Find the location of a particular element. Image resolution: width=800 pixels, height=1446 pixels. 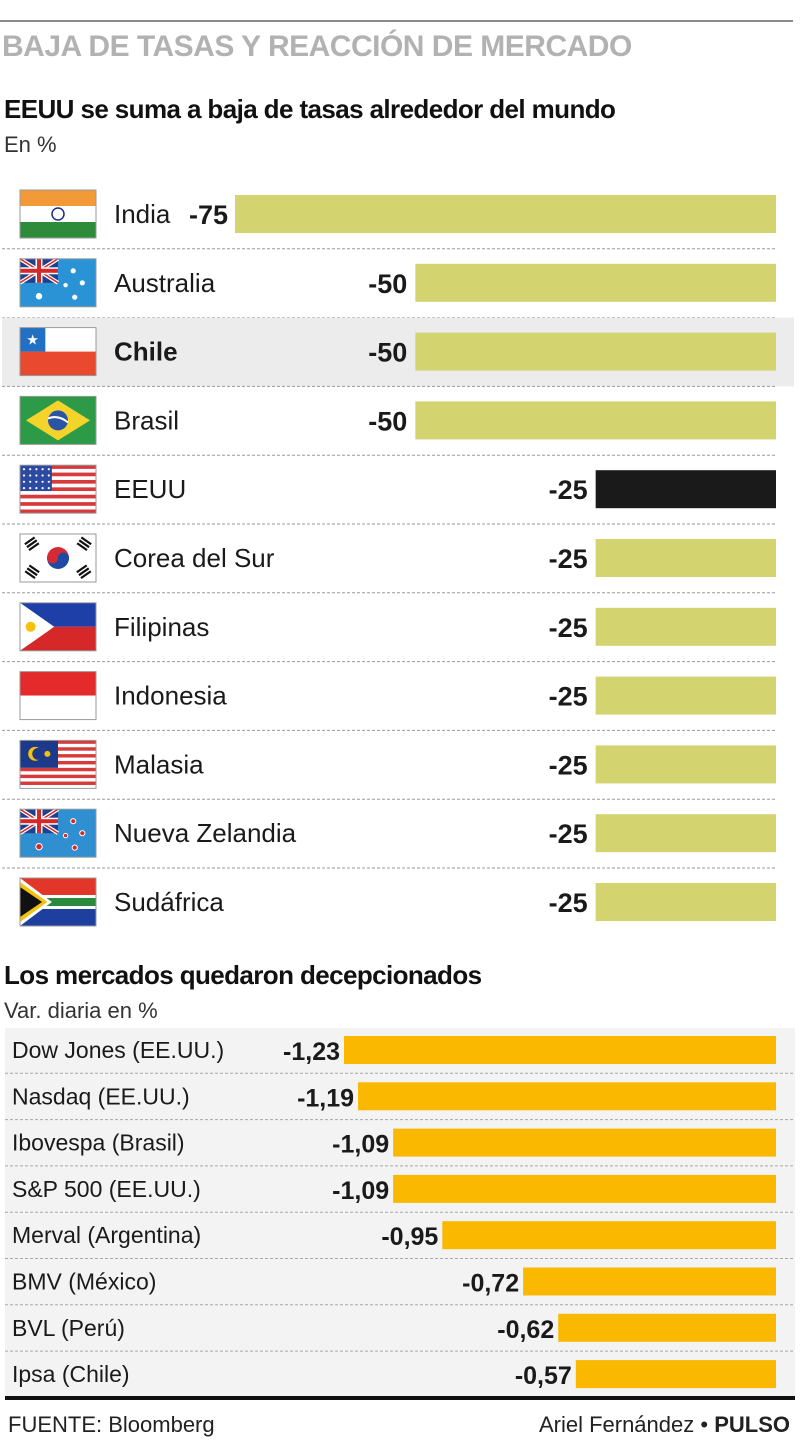

value-label-australia: -50 is located at coordinates (387, 284).